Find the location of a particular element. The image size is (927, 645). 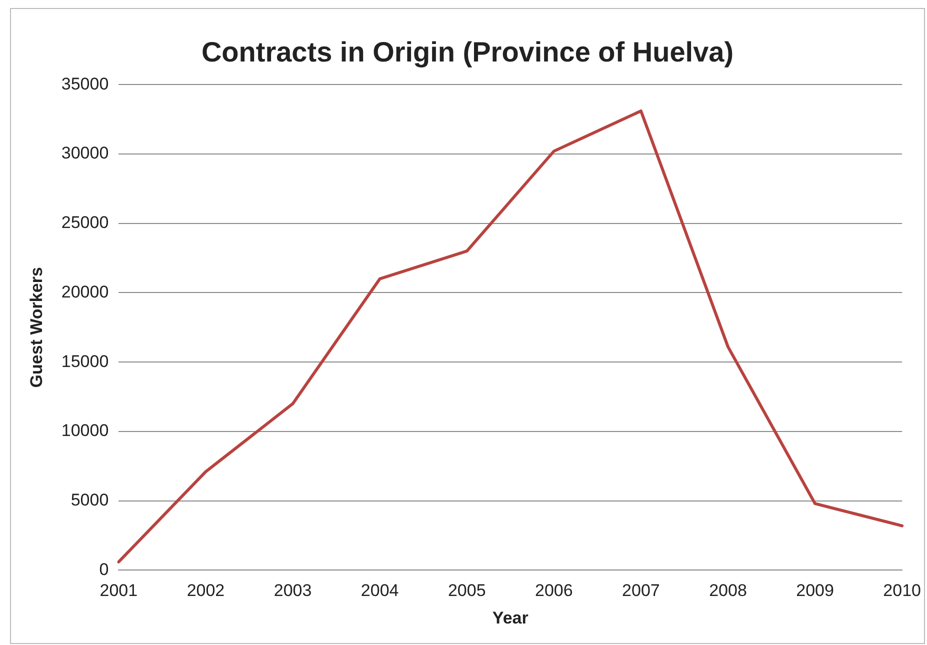

y-tick-label: 0 is located at coordinates (104, 569).